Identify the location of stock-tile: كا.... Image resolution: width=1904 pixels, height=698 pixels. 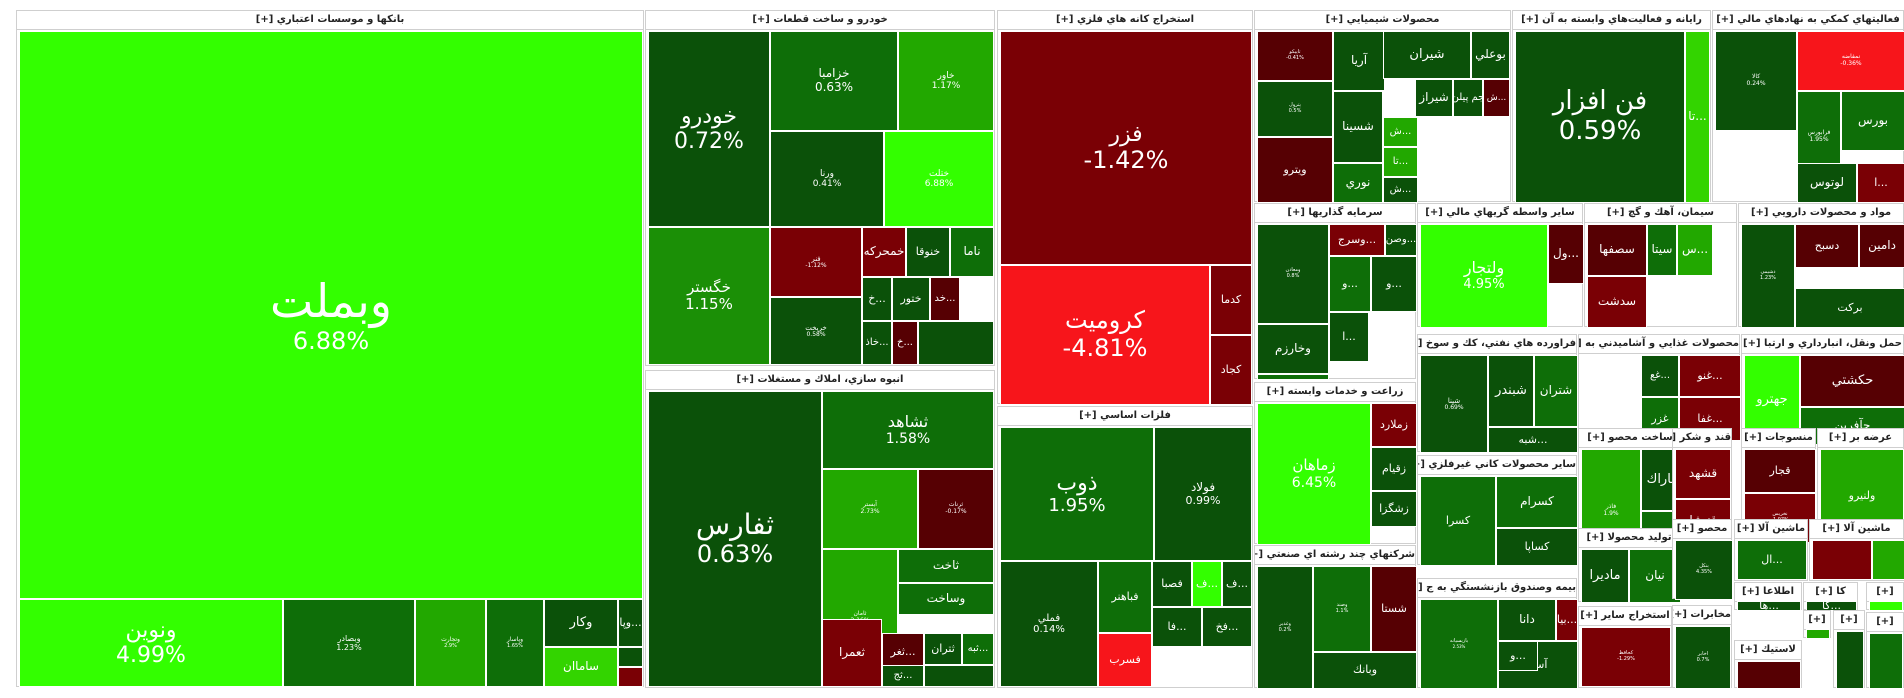
(1831, 606).